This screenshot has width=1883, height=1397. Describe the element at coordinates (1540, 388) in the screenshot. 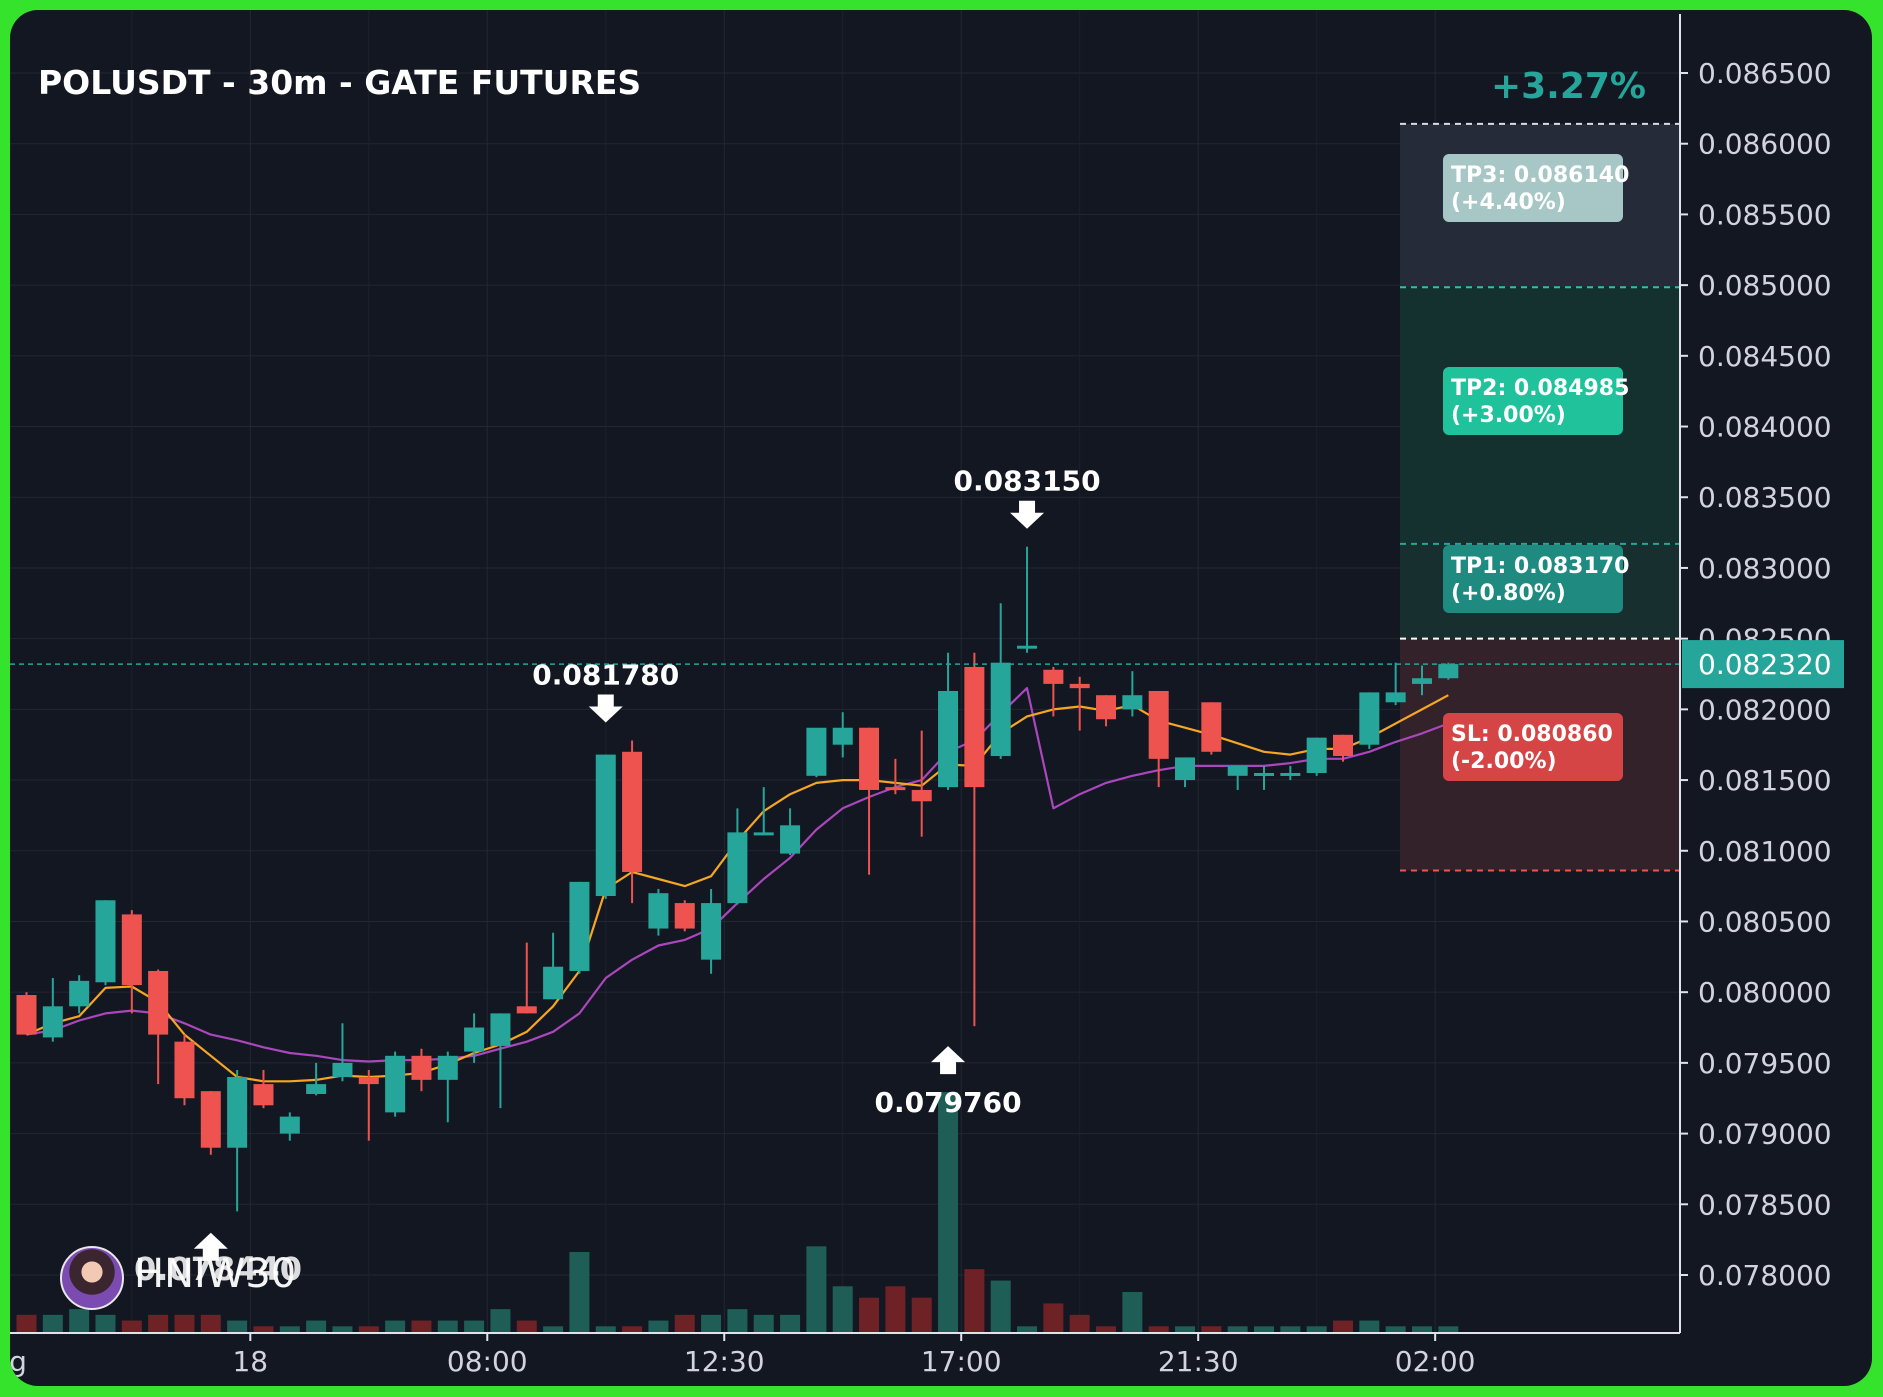

I see `tp2-label-price: TP2: 0.084985` at that location.